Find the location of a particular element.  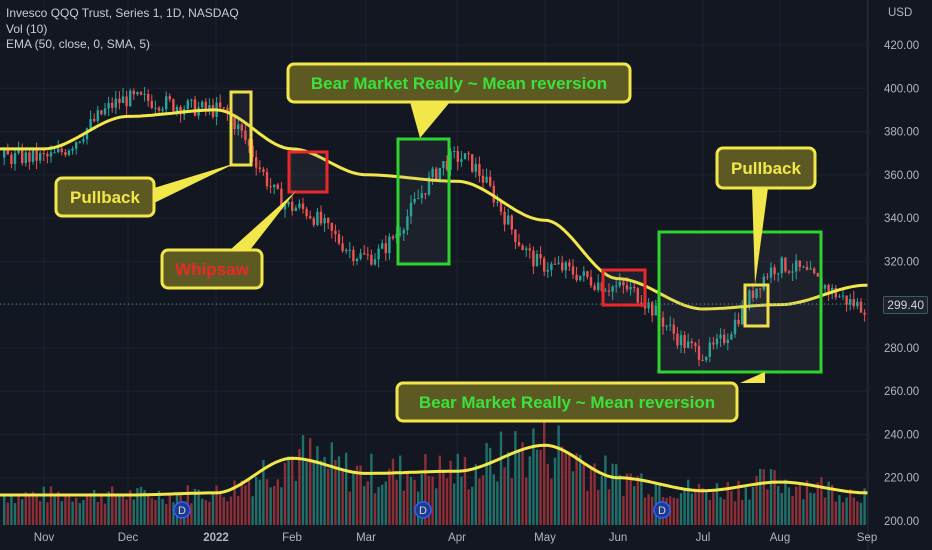

callout-pointer is located at coordinates (760, 236).